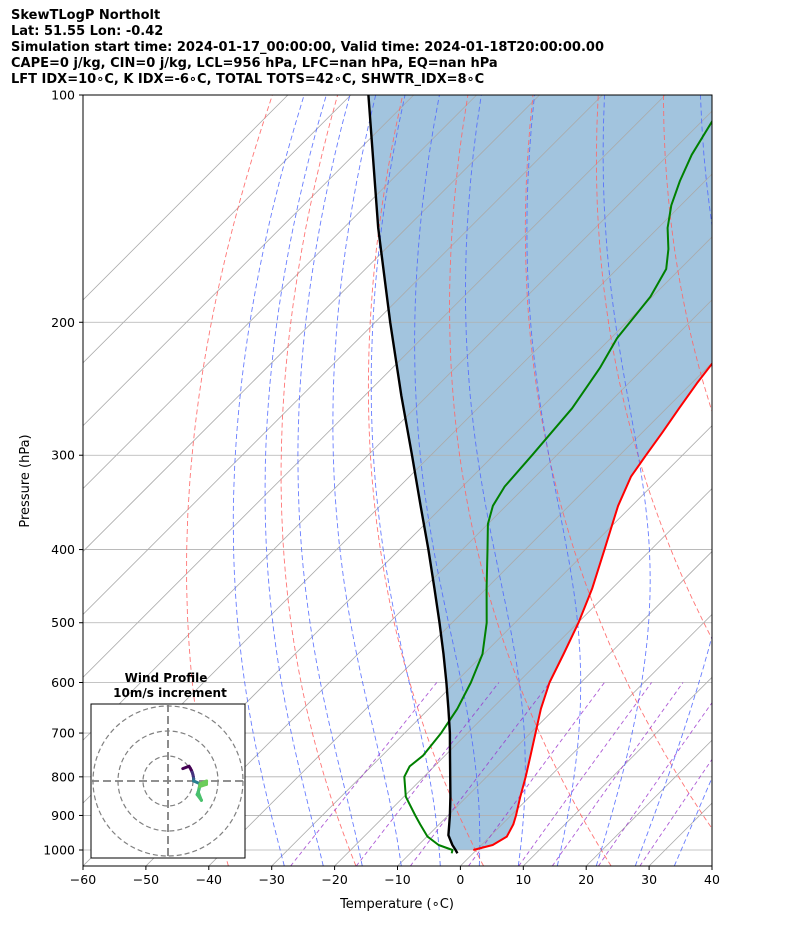 This screenshot has height=937, width=794. What do you see at coordinates (63, 622) in the screenshot?
I see `y-tick-label: 500` at bounding box center [63, 622].